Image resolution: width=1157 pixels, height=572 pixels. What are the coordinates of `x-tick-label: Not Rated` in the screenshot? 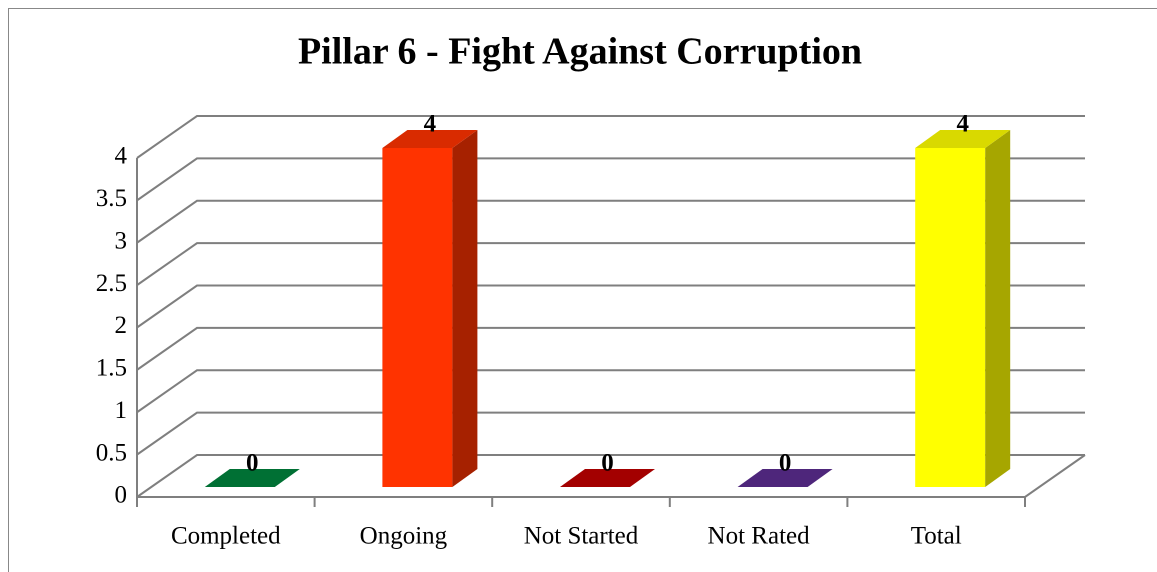 It's located at (759, 536).